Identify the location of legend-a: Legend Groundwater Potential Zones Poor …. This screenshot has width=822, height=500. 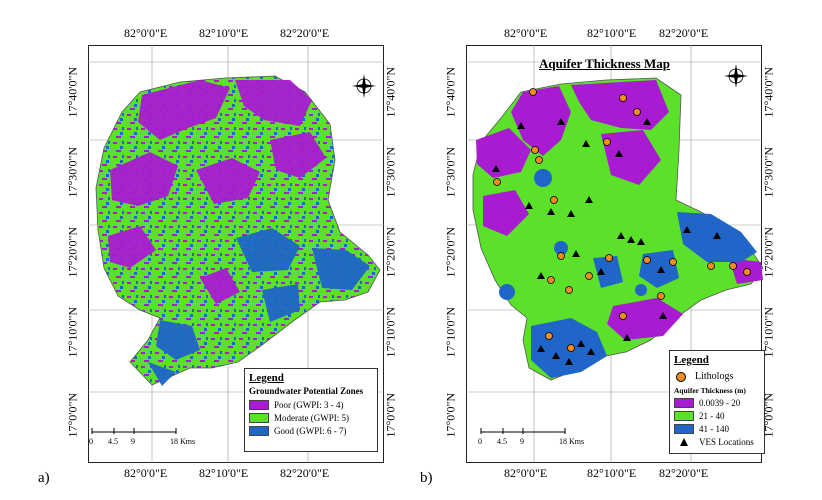
(311, 410).